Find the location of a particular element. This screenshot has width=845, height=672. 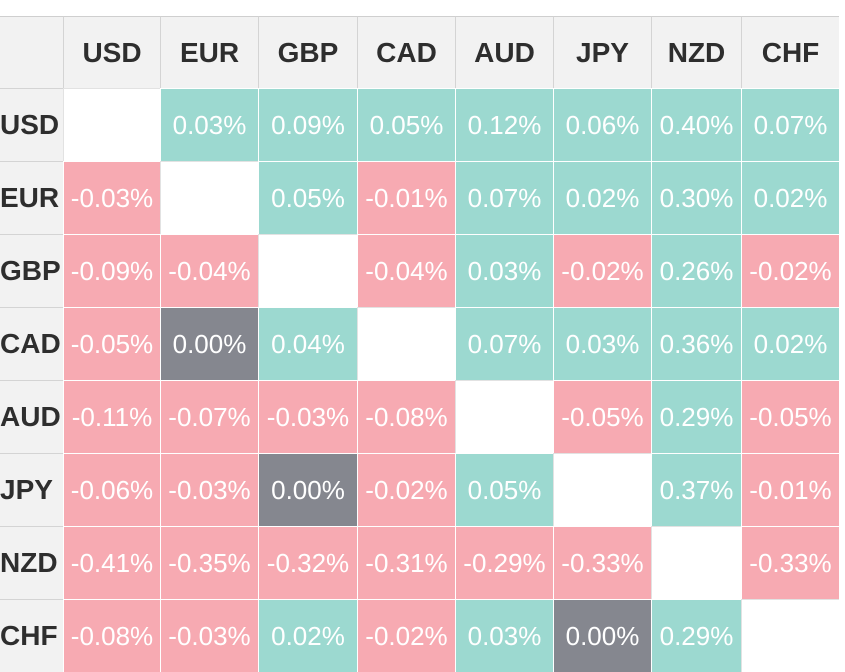

column-header-nzd: NZD is located at coordinates (696, 52).